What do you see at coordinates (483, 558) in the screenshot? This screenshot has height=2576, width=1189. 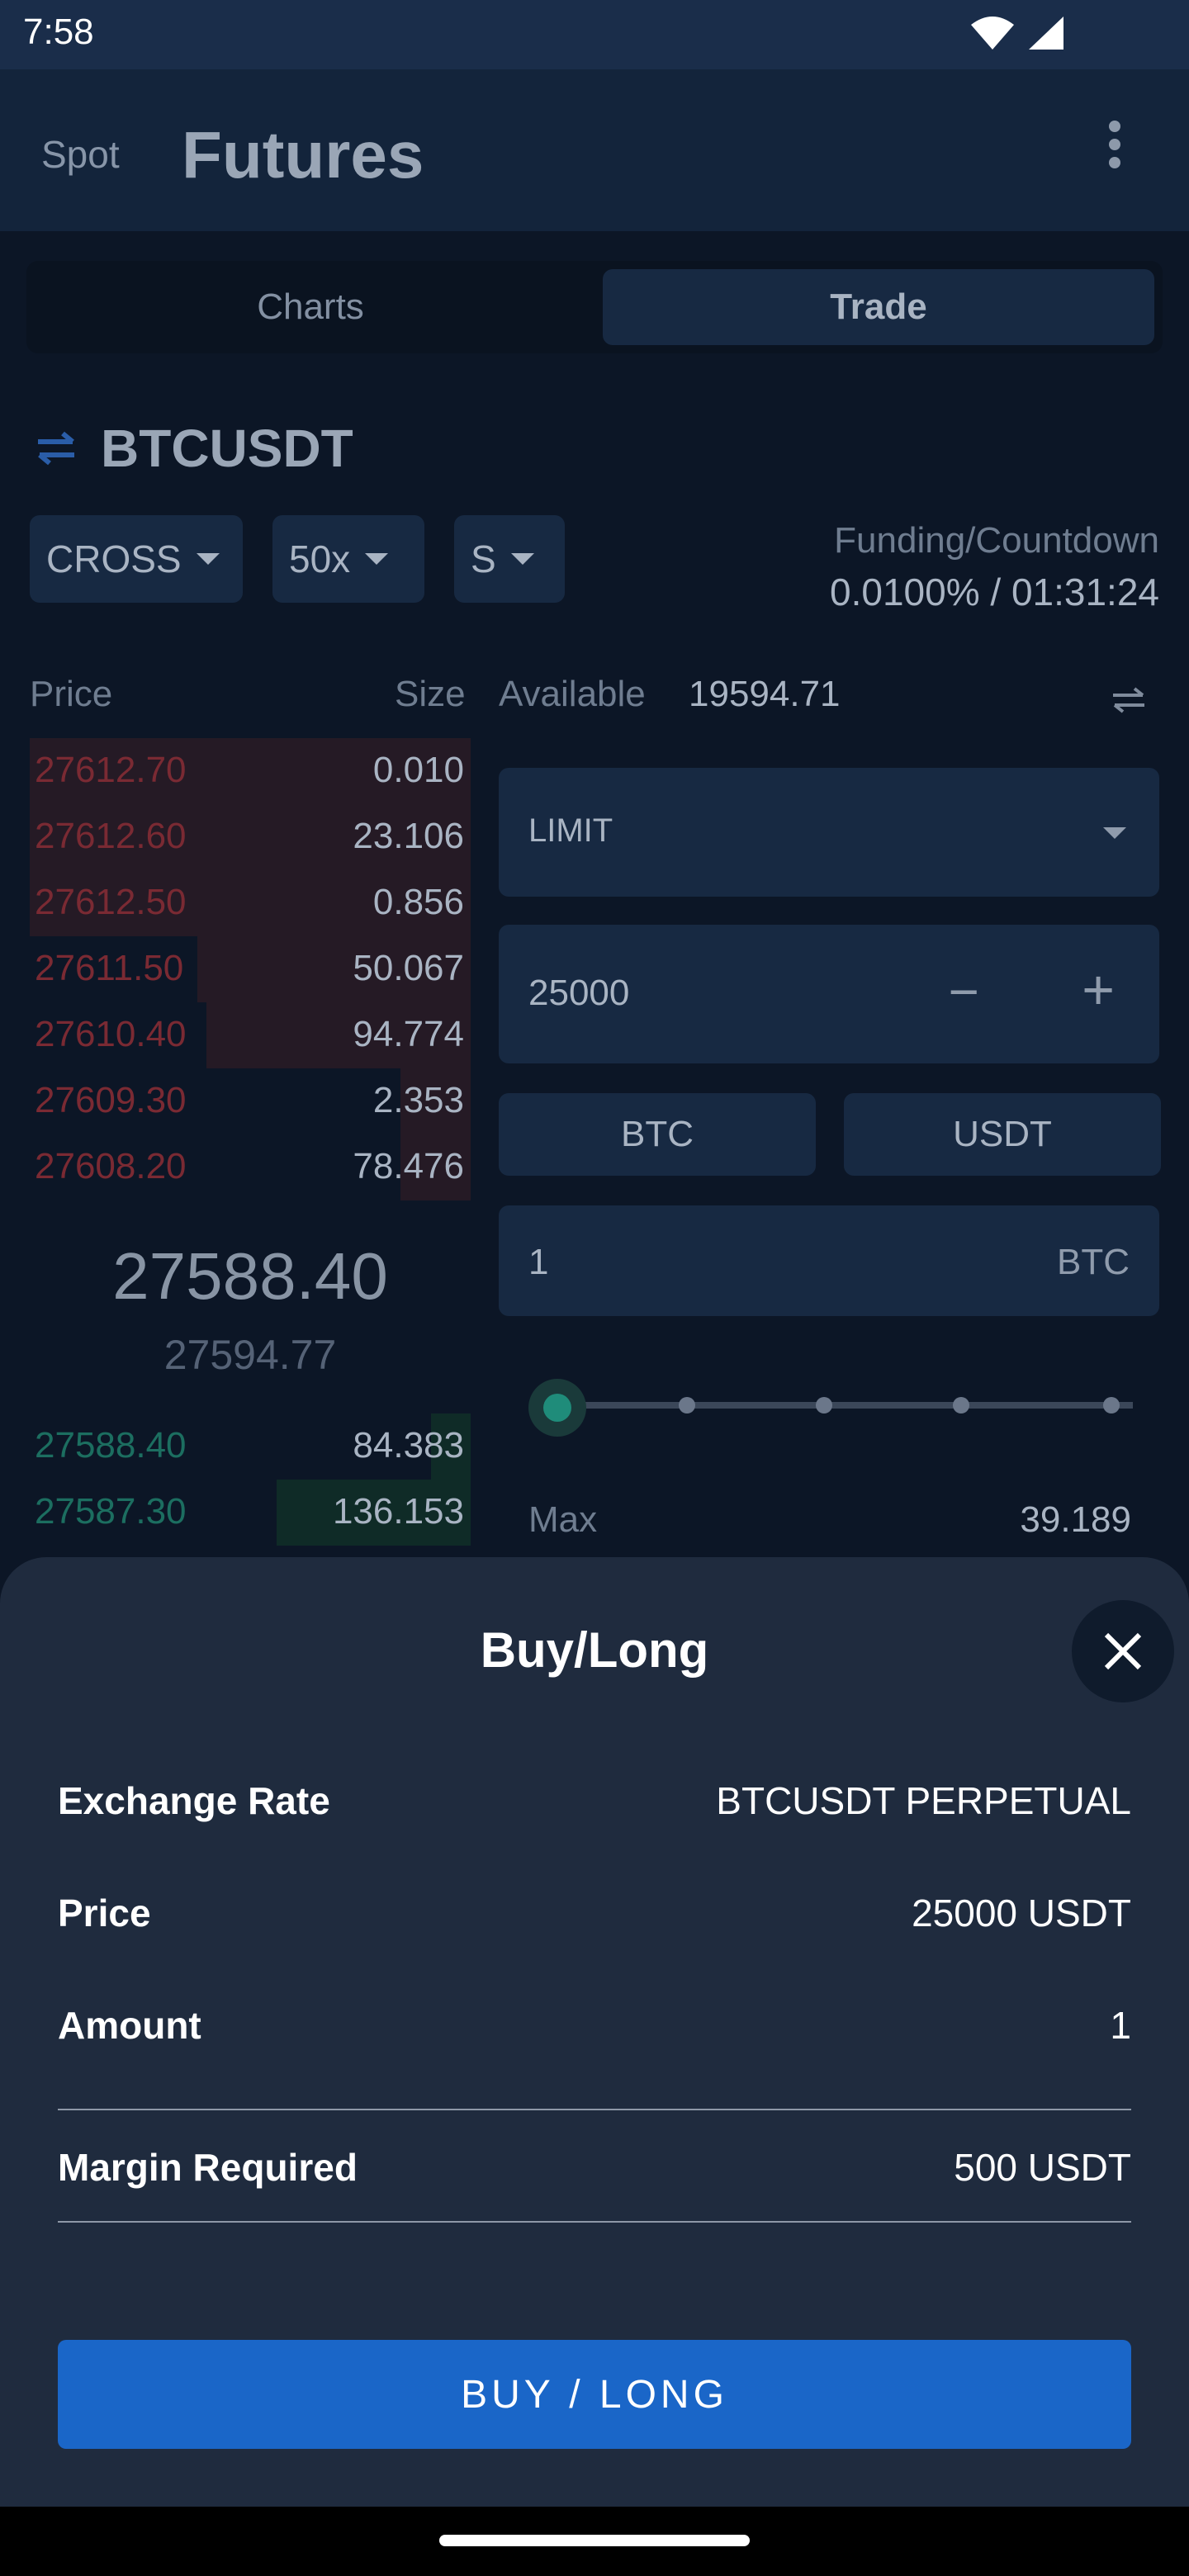 I see `size-mode-label: S` at bounding box center [483, 558].